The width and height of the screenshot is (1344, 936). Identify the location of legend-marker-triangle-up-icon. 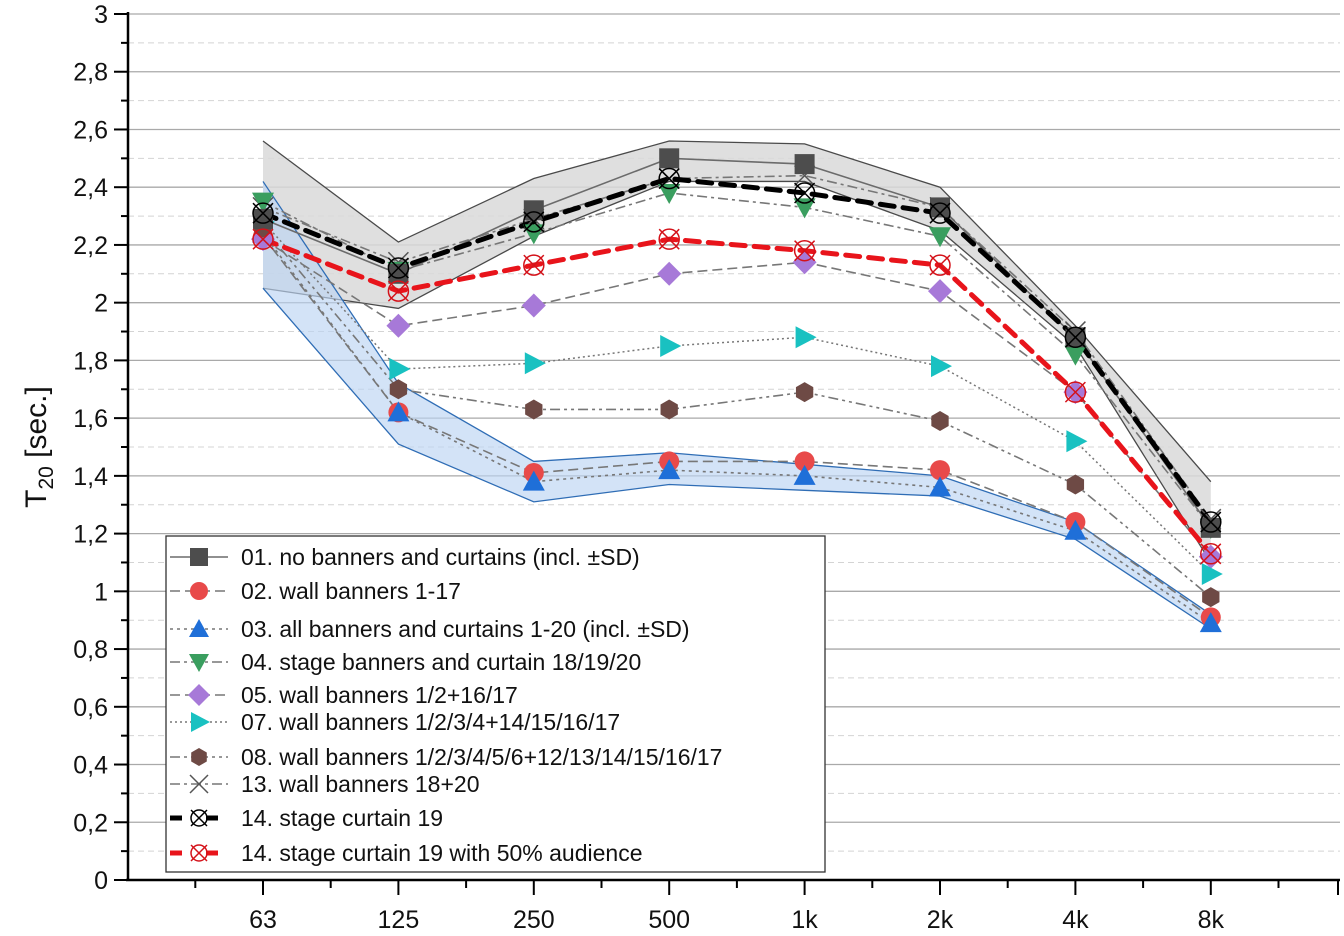
(199, 628).